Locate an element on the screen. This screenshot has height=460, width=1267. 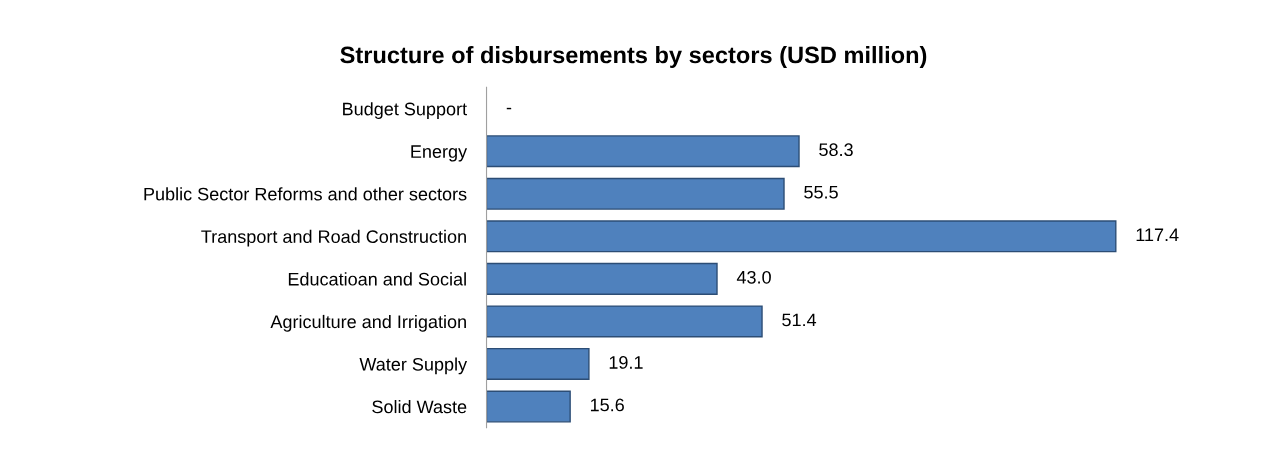
y-tick-label: Energy is located at coordinates (439, 153).